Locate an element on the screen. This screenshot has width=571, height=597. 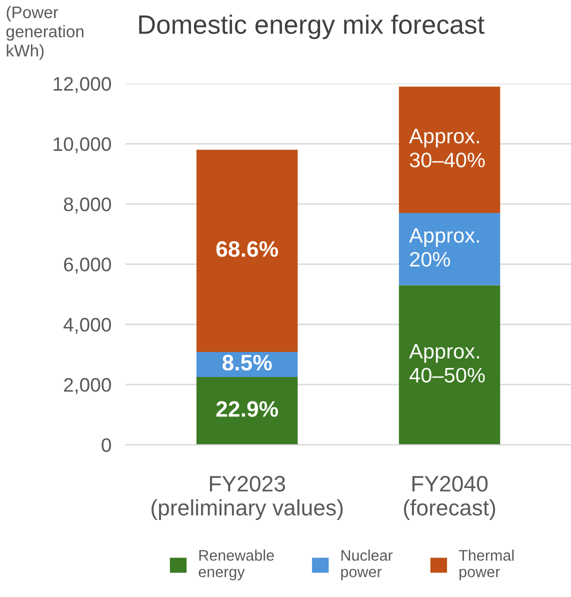
legend-label: Nuclear power is located at coordinates (367, 565).